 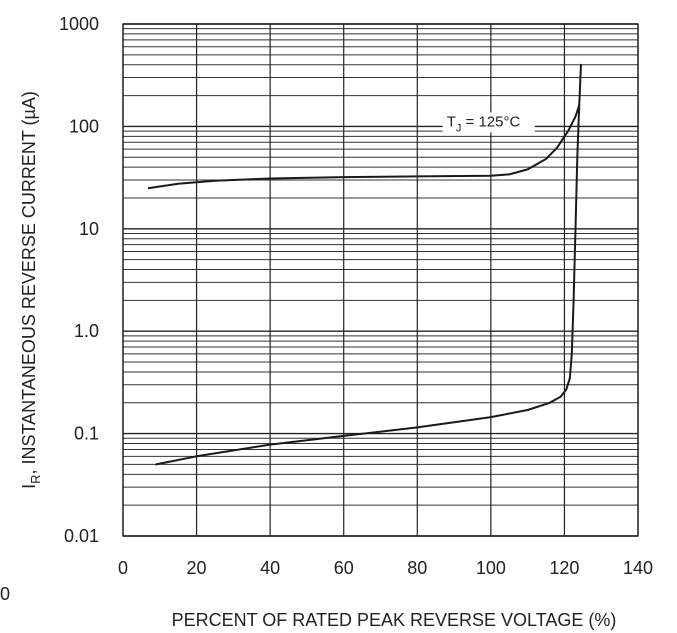 I want to click on x-tick-label: 80, so click(x=417, y=568).